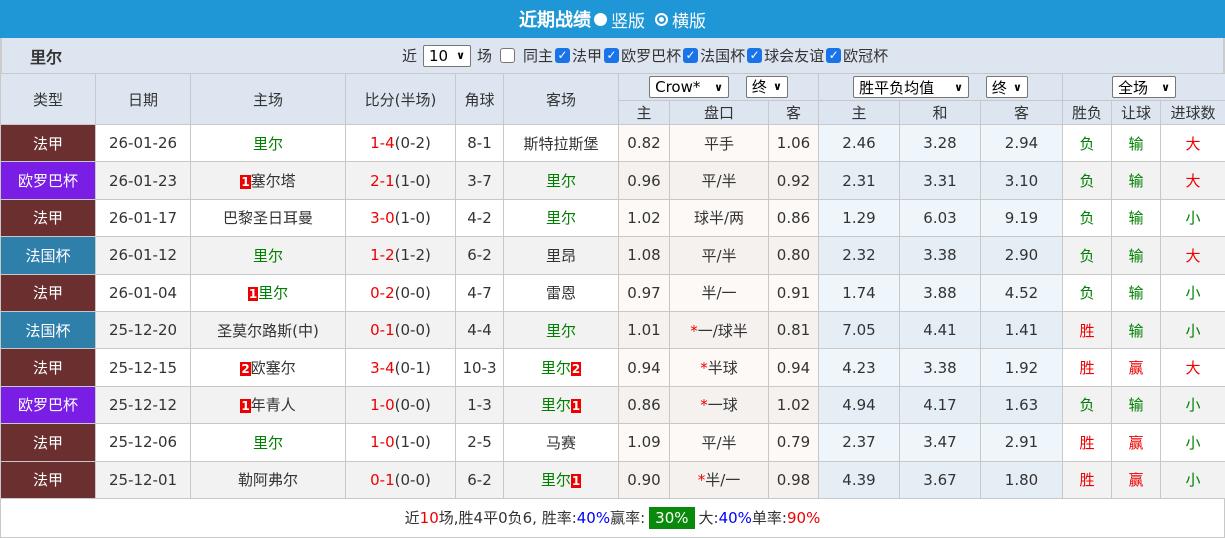  I want to click on away-team-name: 里尔, so click(561, 218).